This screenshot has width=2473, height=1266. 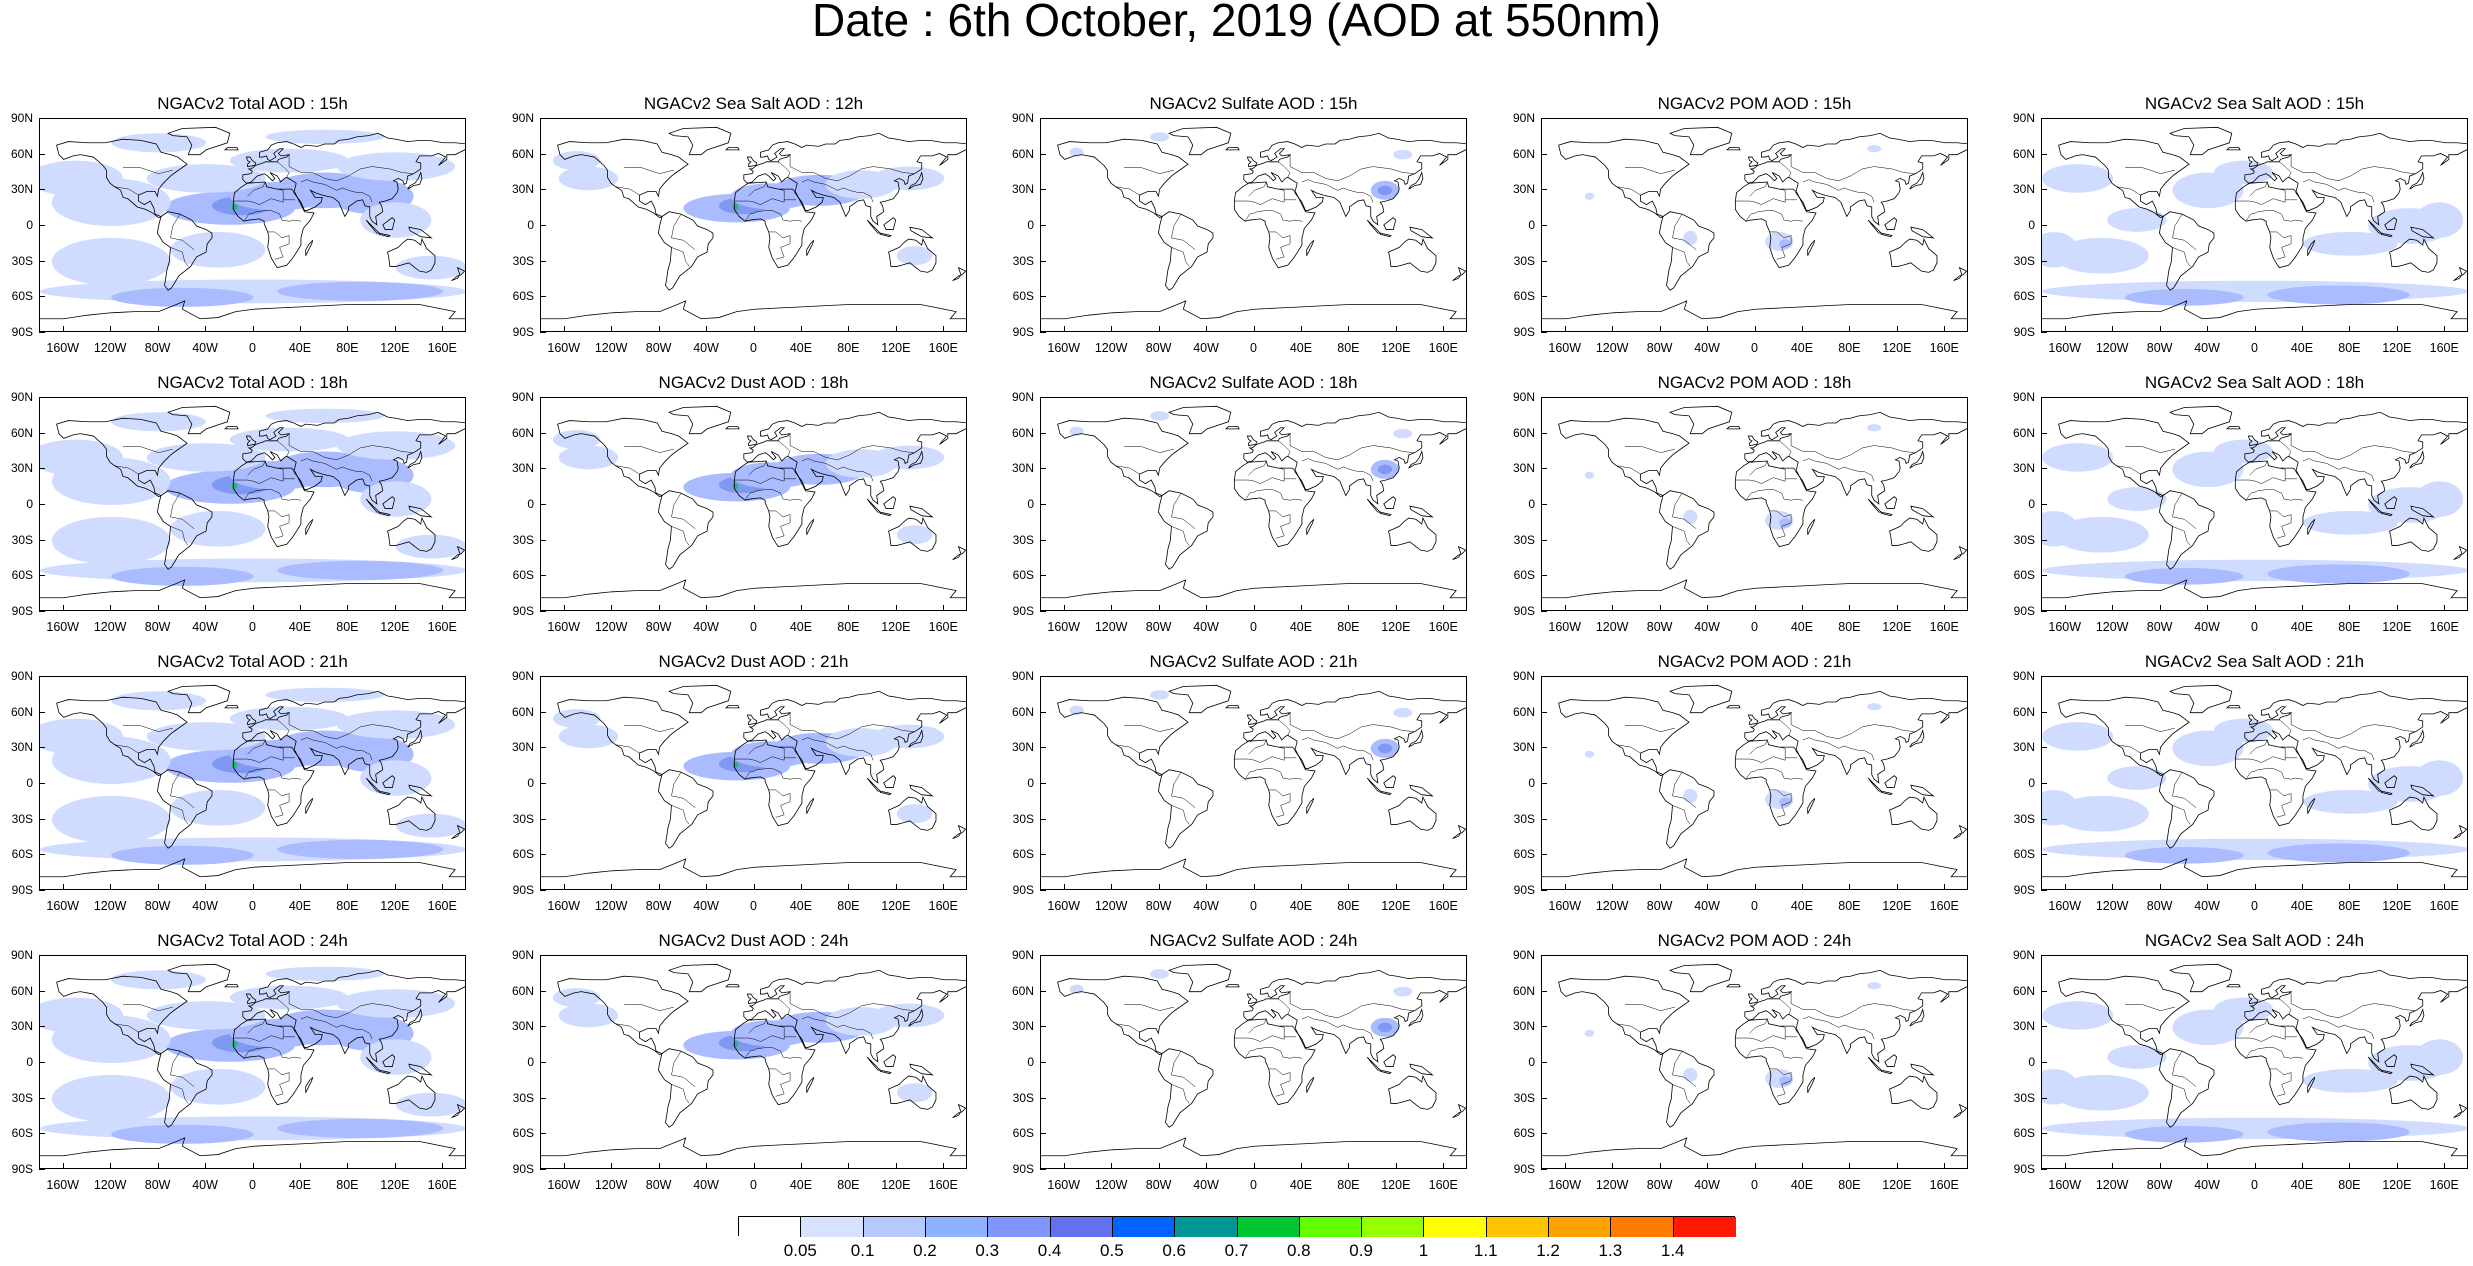 What do you see at coordinates (753, 504) in the screenshot?
I see `world-map` at bounding box center [753, 504].